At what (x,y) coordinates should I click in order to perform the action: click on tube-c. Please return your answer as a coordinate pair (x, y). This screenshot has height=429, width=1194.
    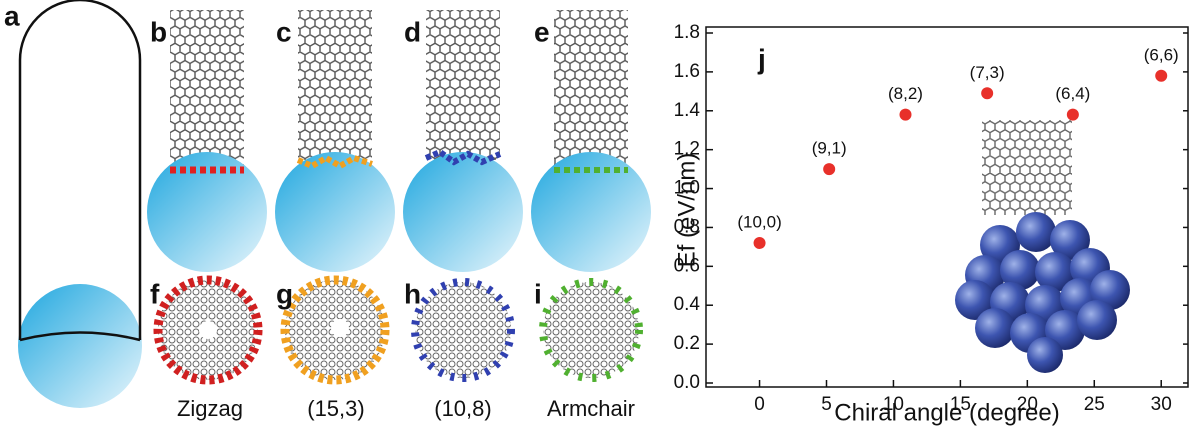
    Looking at the image, I should click on (335, 141).